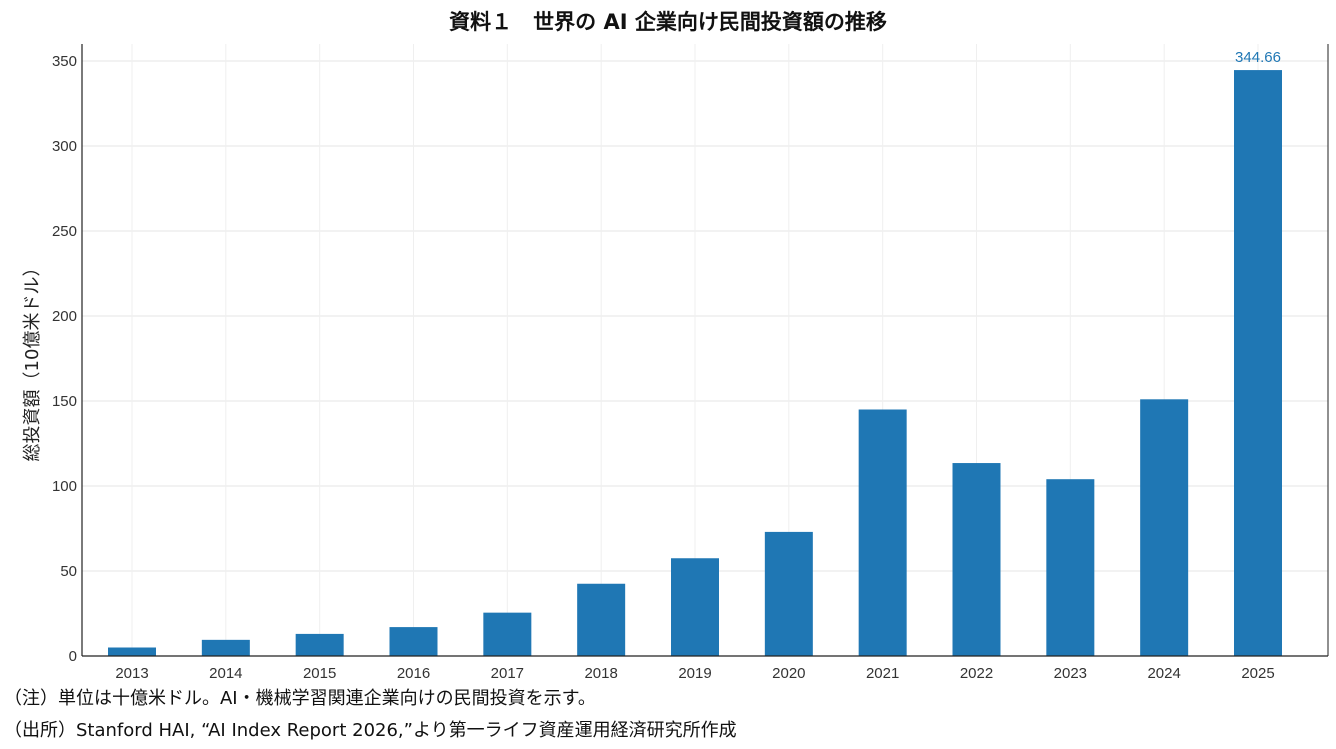  I want to click on y-tick-label: 300, so click(64, 146).